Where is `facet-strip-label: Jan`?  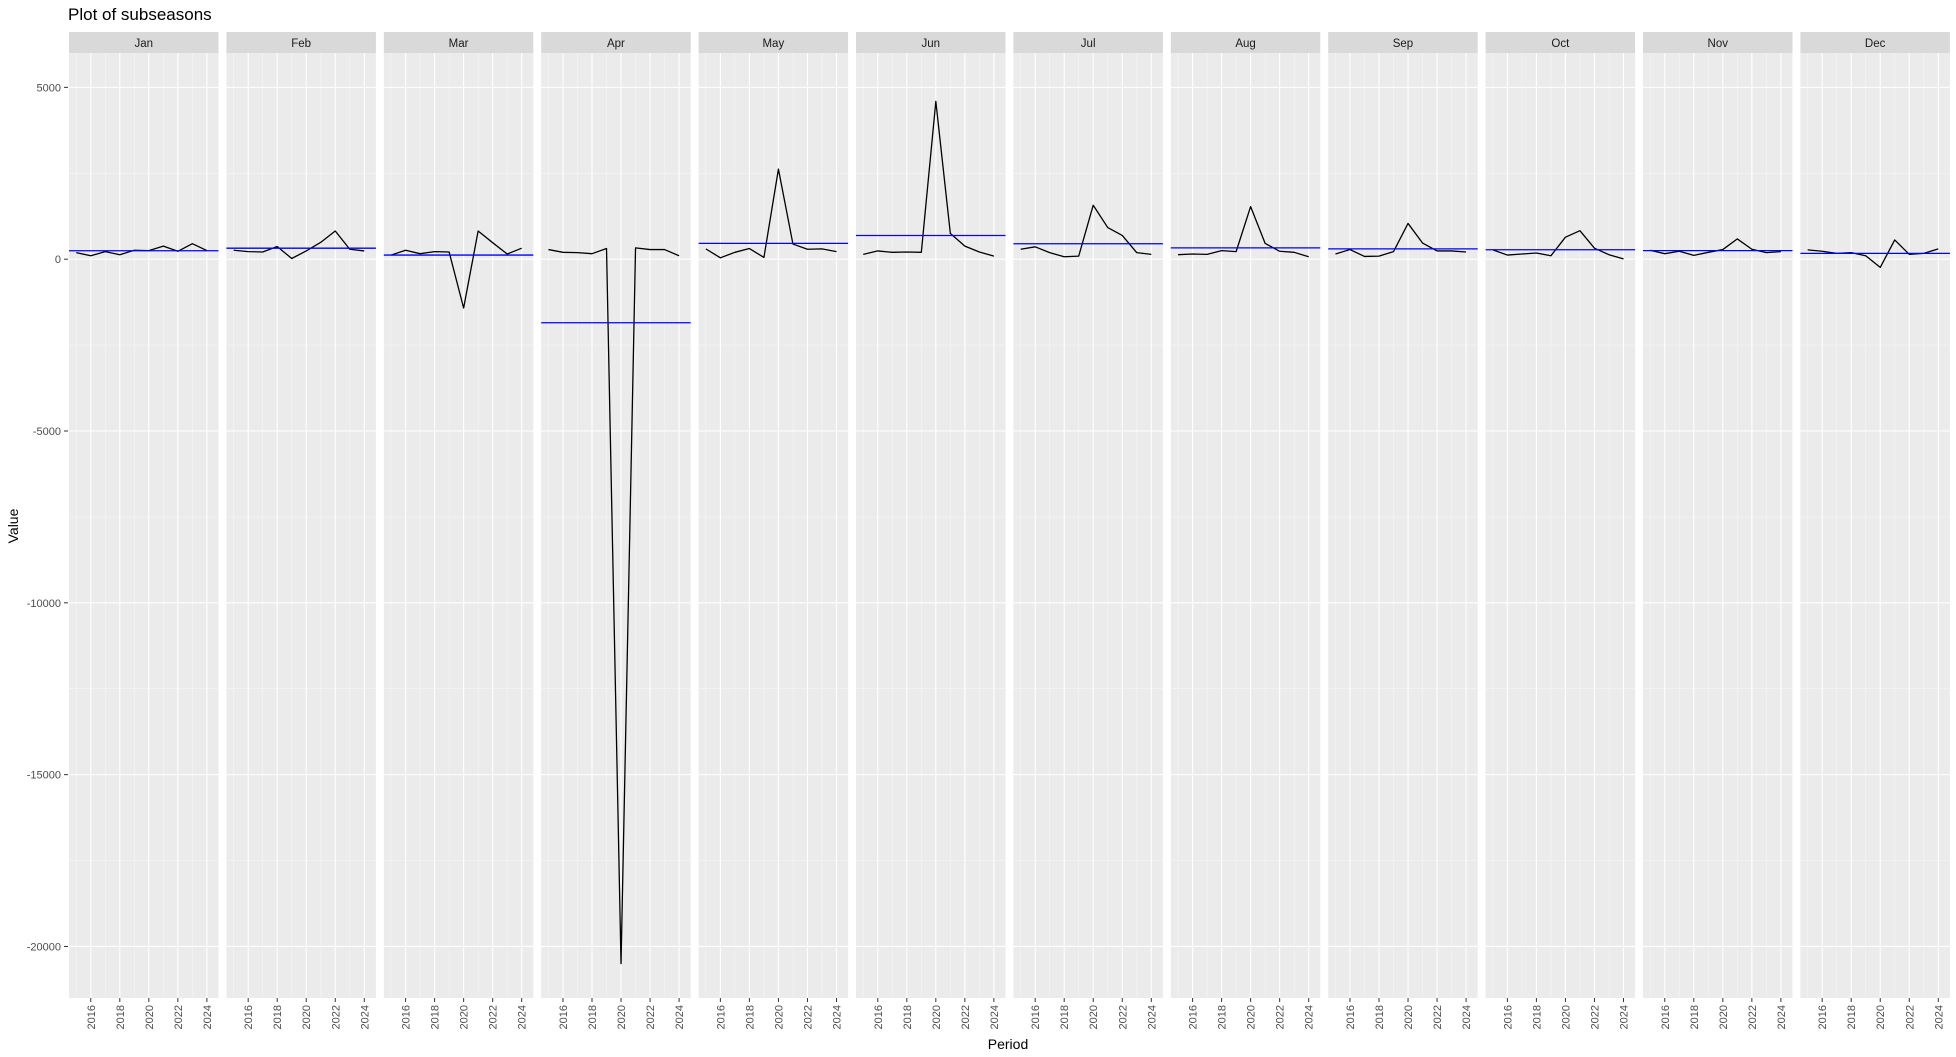
facet-strip-label: Jan is located at coordinates (143, 44).